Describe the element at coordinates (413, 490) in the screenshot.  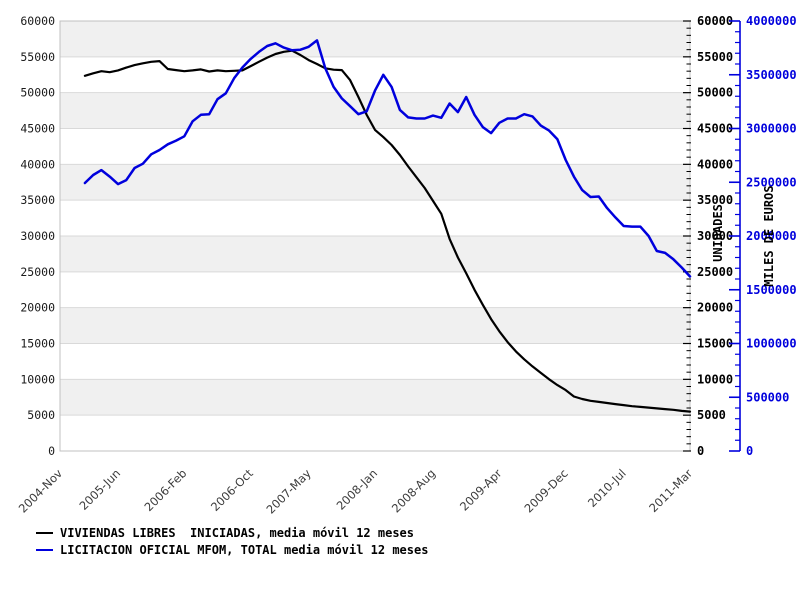
I see `svg-text: 2008-Aug` at that location.